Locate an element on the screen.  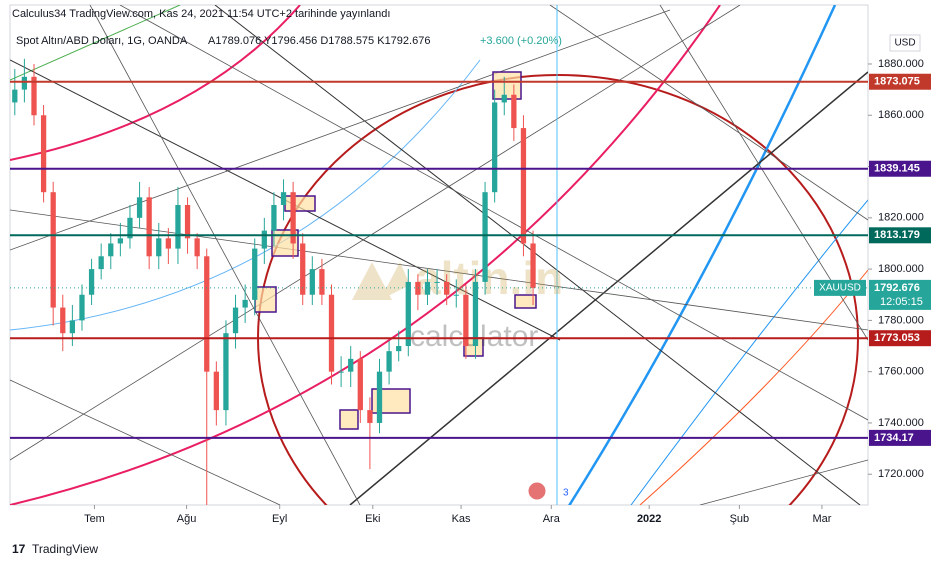
ticker-badge is located at coordinates (840, 287).